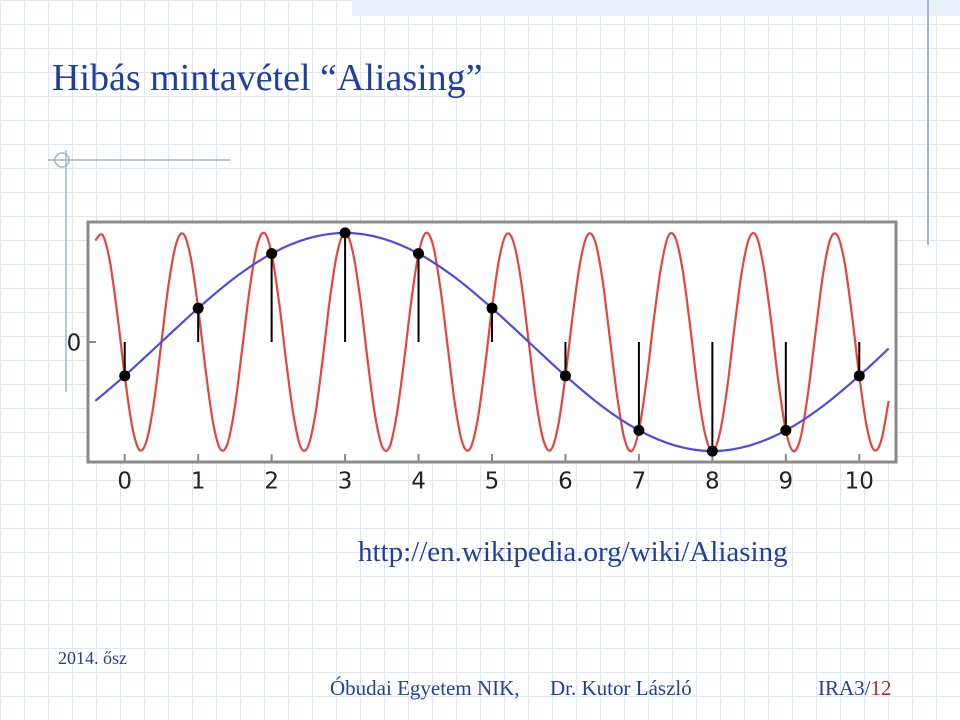 The height and width of the screenshot is (720, 960). I want to click on x-tick-label: 5, so click(492, 482).